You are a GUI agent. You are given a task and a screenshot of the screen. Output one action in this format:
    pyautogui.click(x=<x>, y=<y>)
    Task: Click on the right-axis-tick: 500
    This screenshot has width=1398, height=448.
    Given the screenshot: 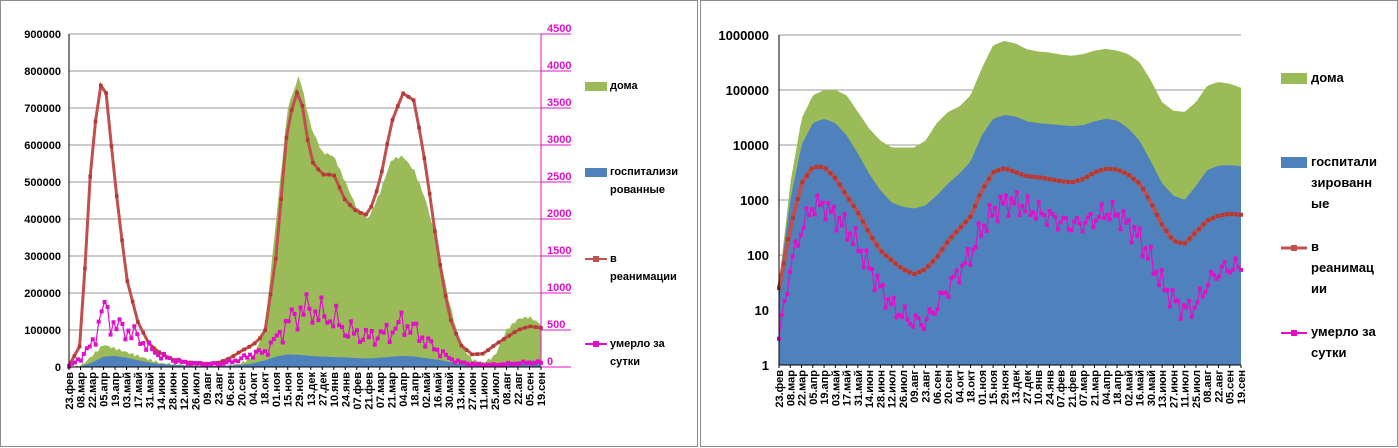 What is the action you would take?
    pyautogui.click(x=556, y=325)
    